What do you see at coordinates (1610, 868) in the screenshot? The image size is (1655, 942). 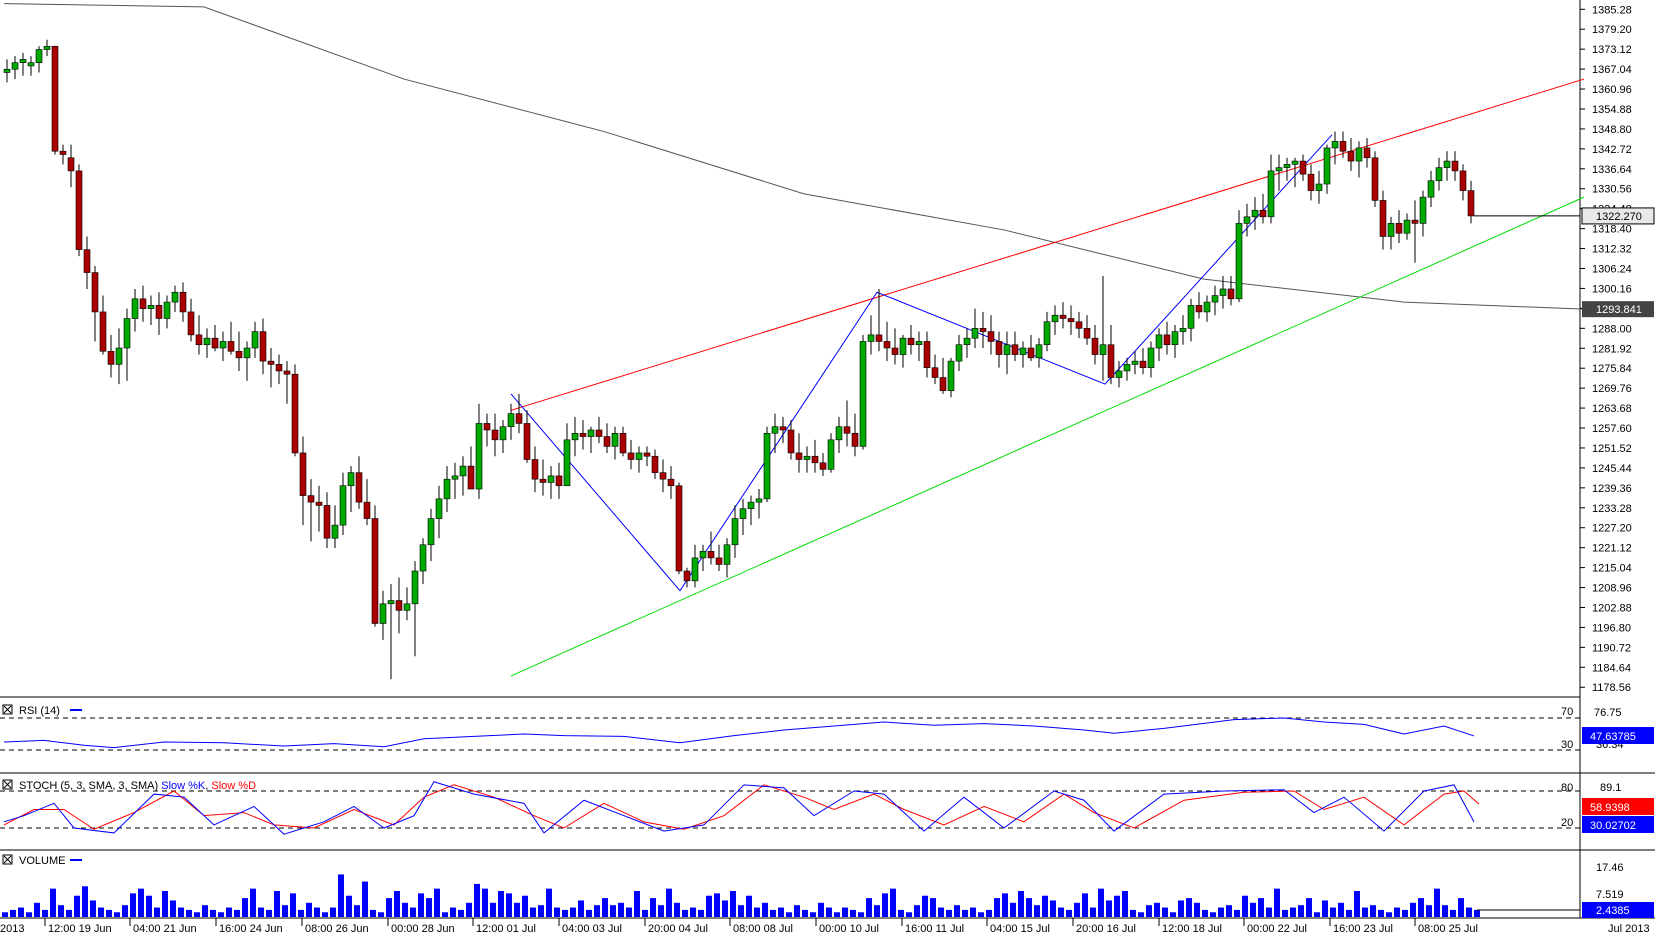 I see `volume-axis-tick-top: 17.46` at bounding box center [1610, 868].